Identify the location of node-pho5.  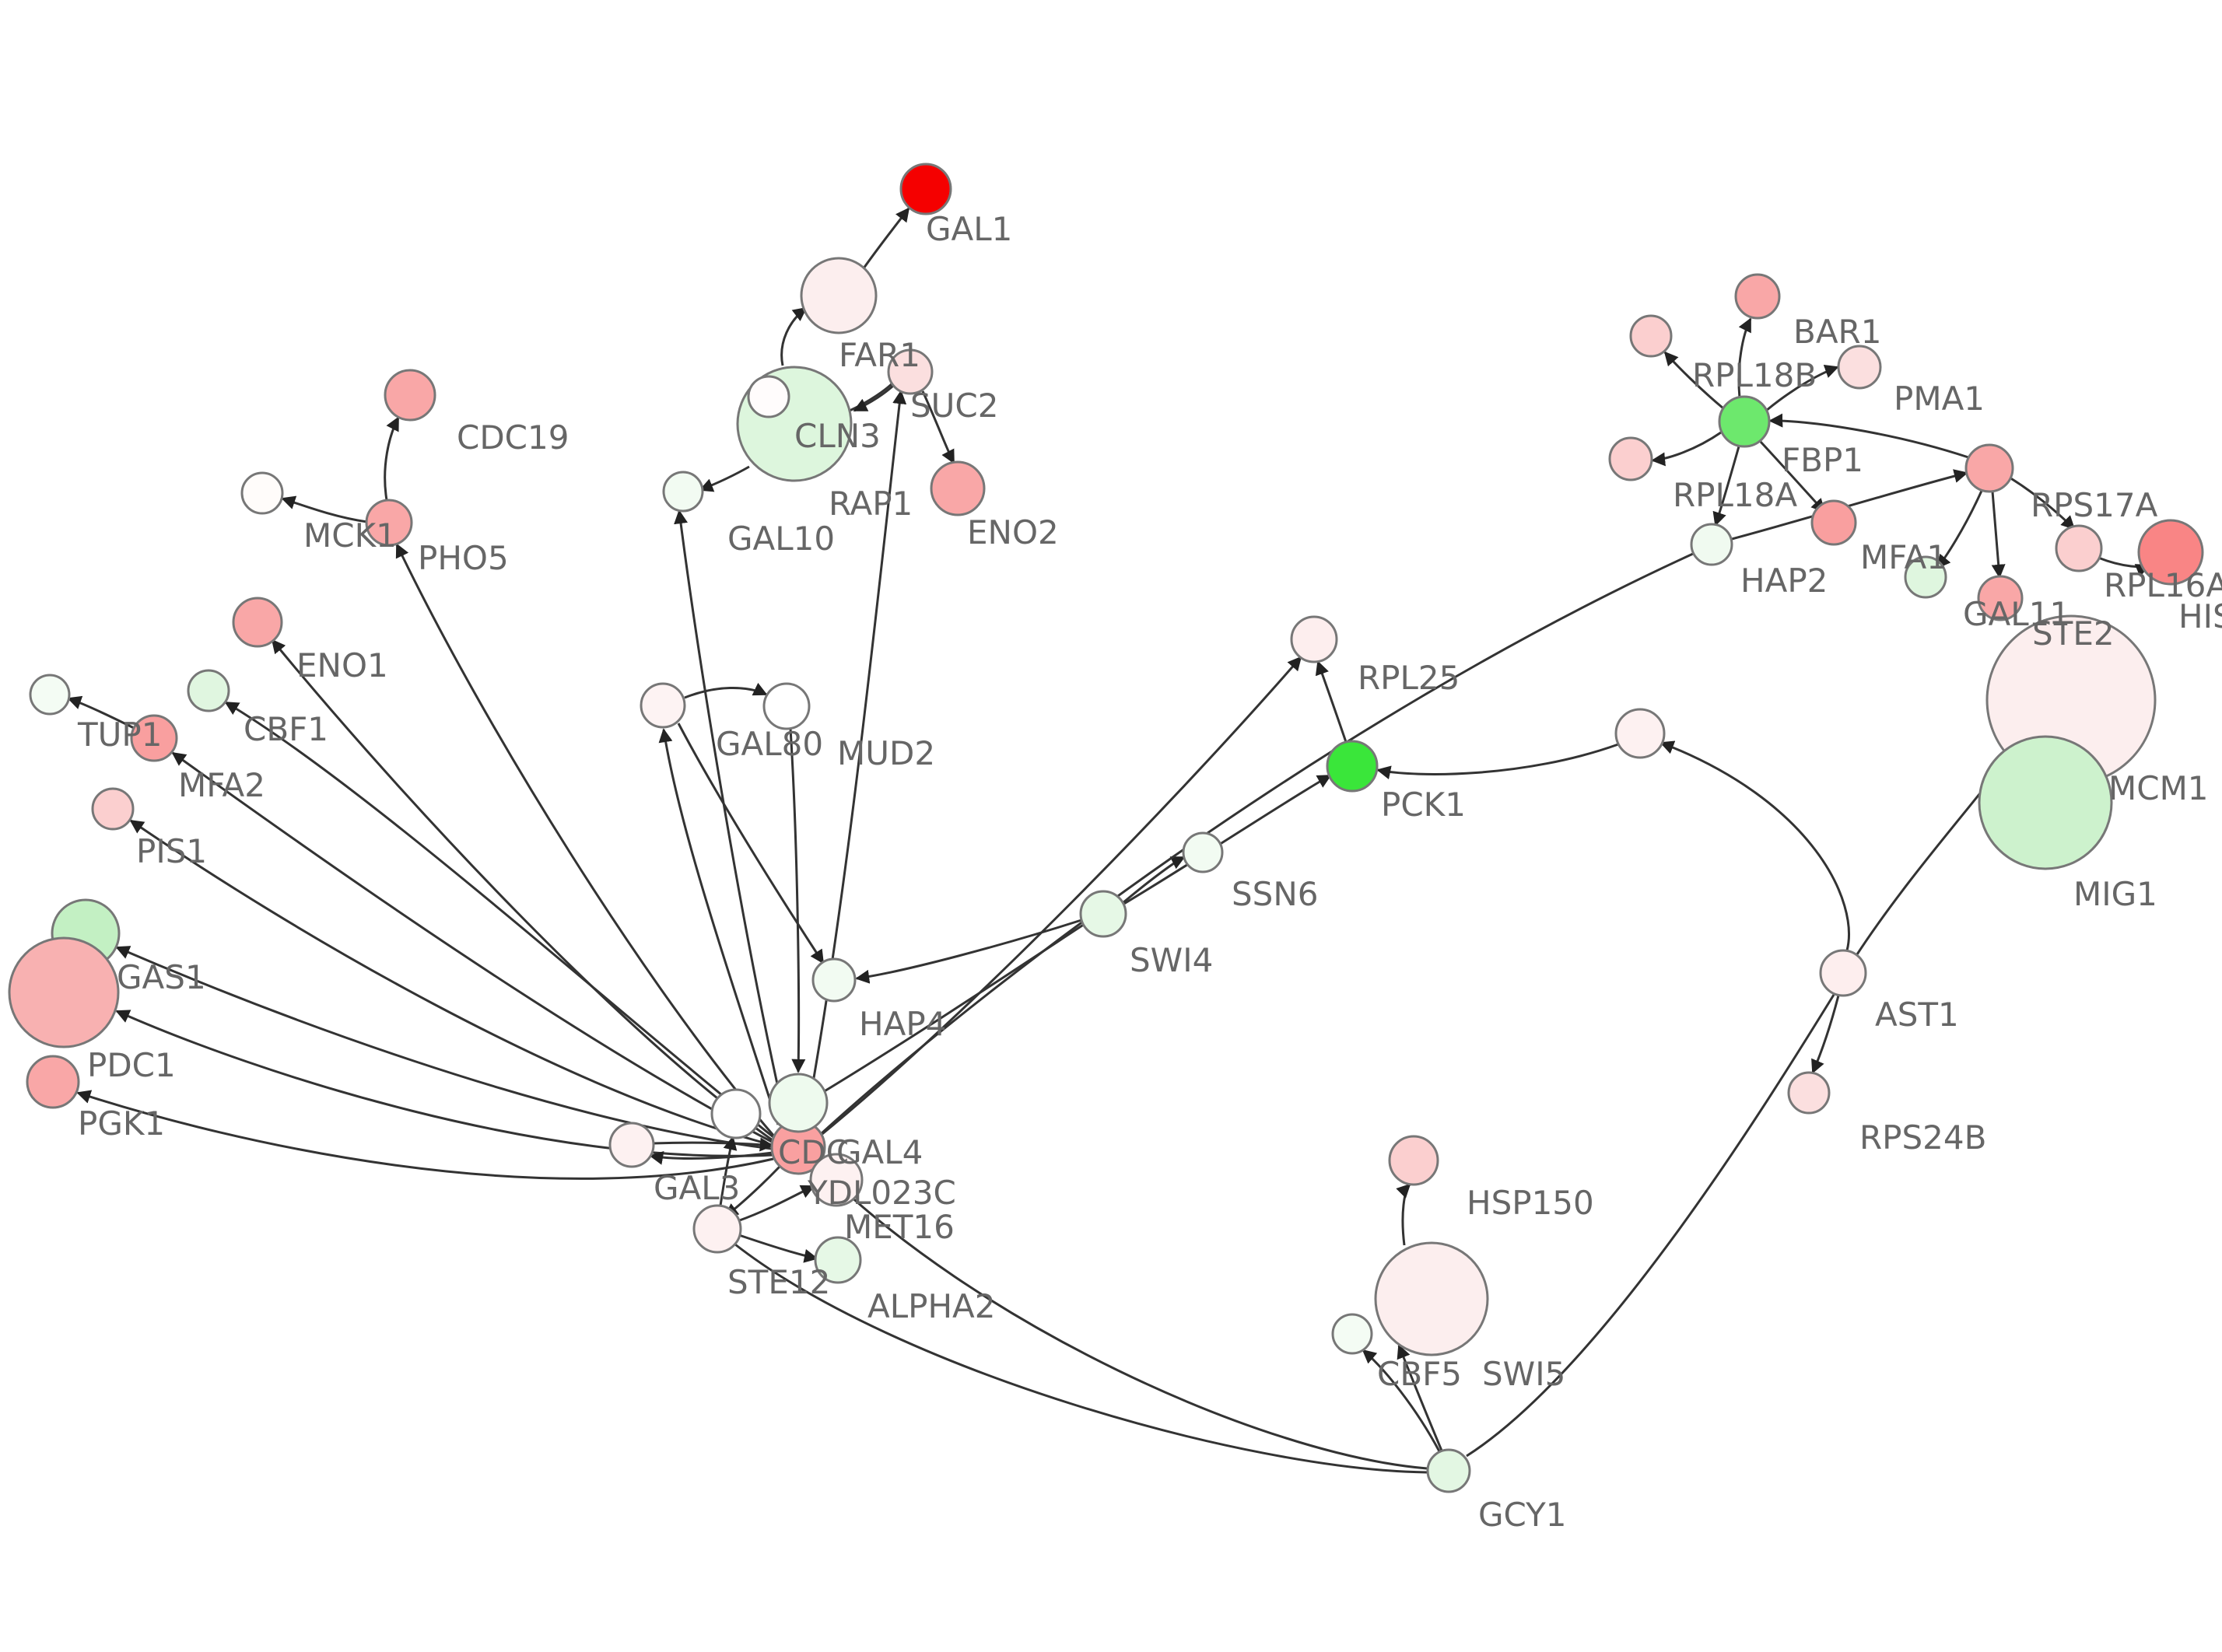
(389, 523).